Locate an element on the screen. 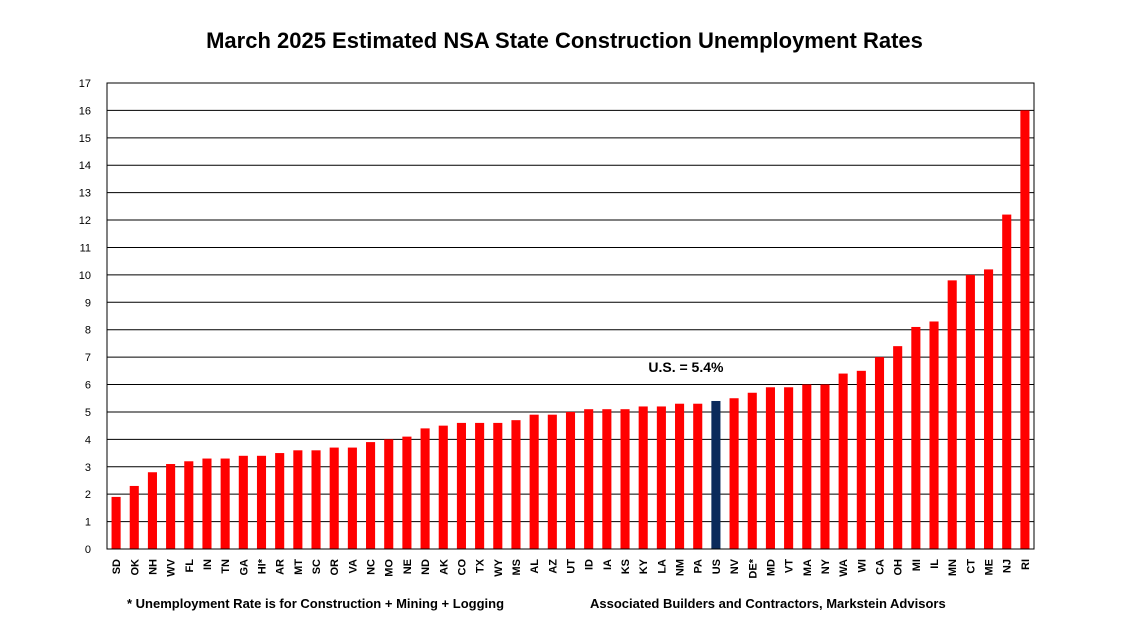 This screenshot has height=635, width=1129. x-tick-label: MS is located at coordinates (517, 567).